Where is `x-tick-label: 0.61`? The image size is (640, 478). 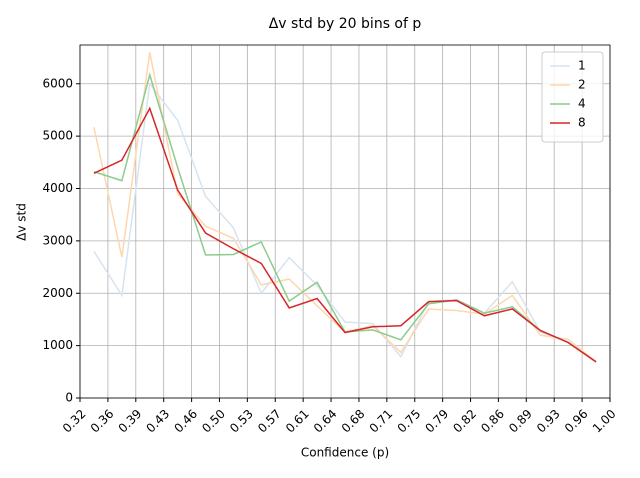
x-tick-label: 0.61 is located at coordinates (297, 421).